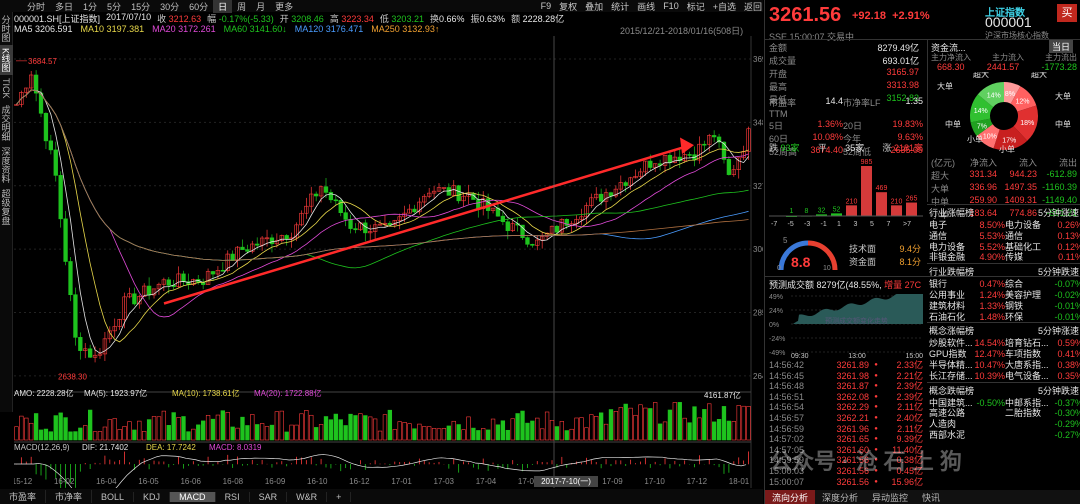 The width and height of the screenshot is (1080, 504). Describe the element at coordinates (931, 498) in the screenshot. I see `panel-tab: 快讯` at that location.